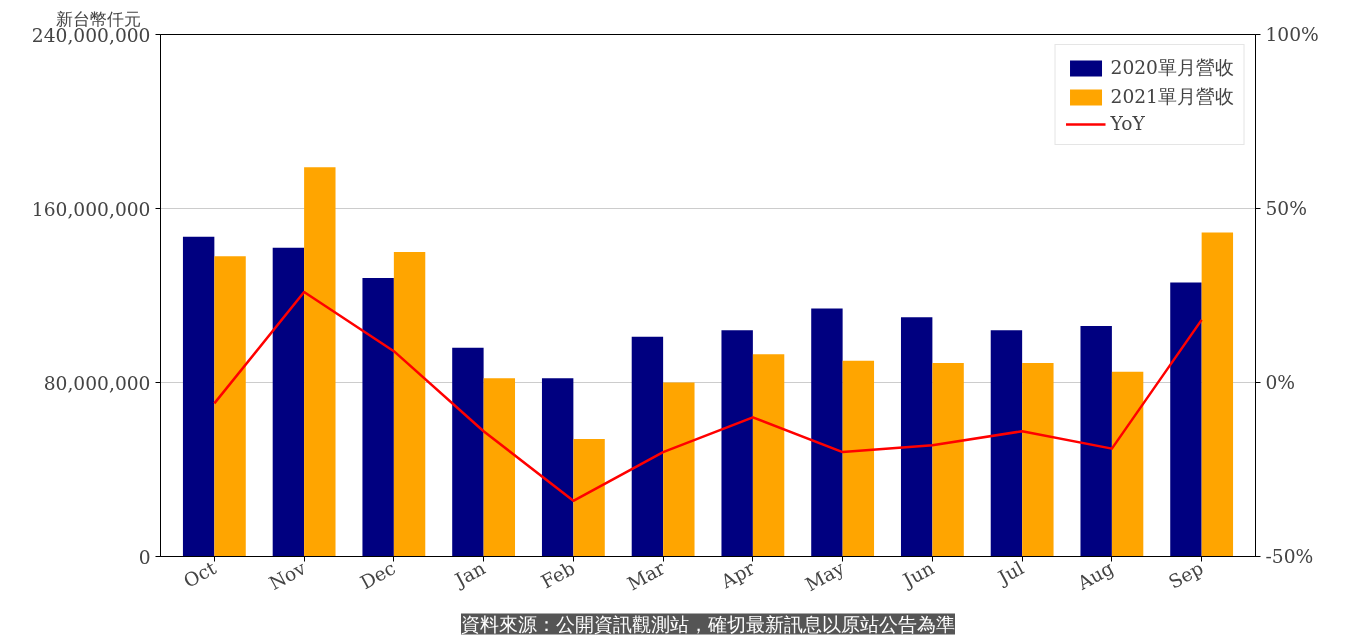 This screenshot has width=1350, height=638. Describe the element at coordinates (144, 557) in the screenshot. I see `y-tick-label: 0` at that location.